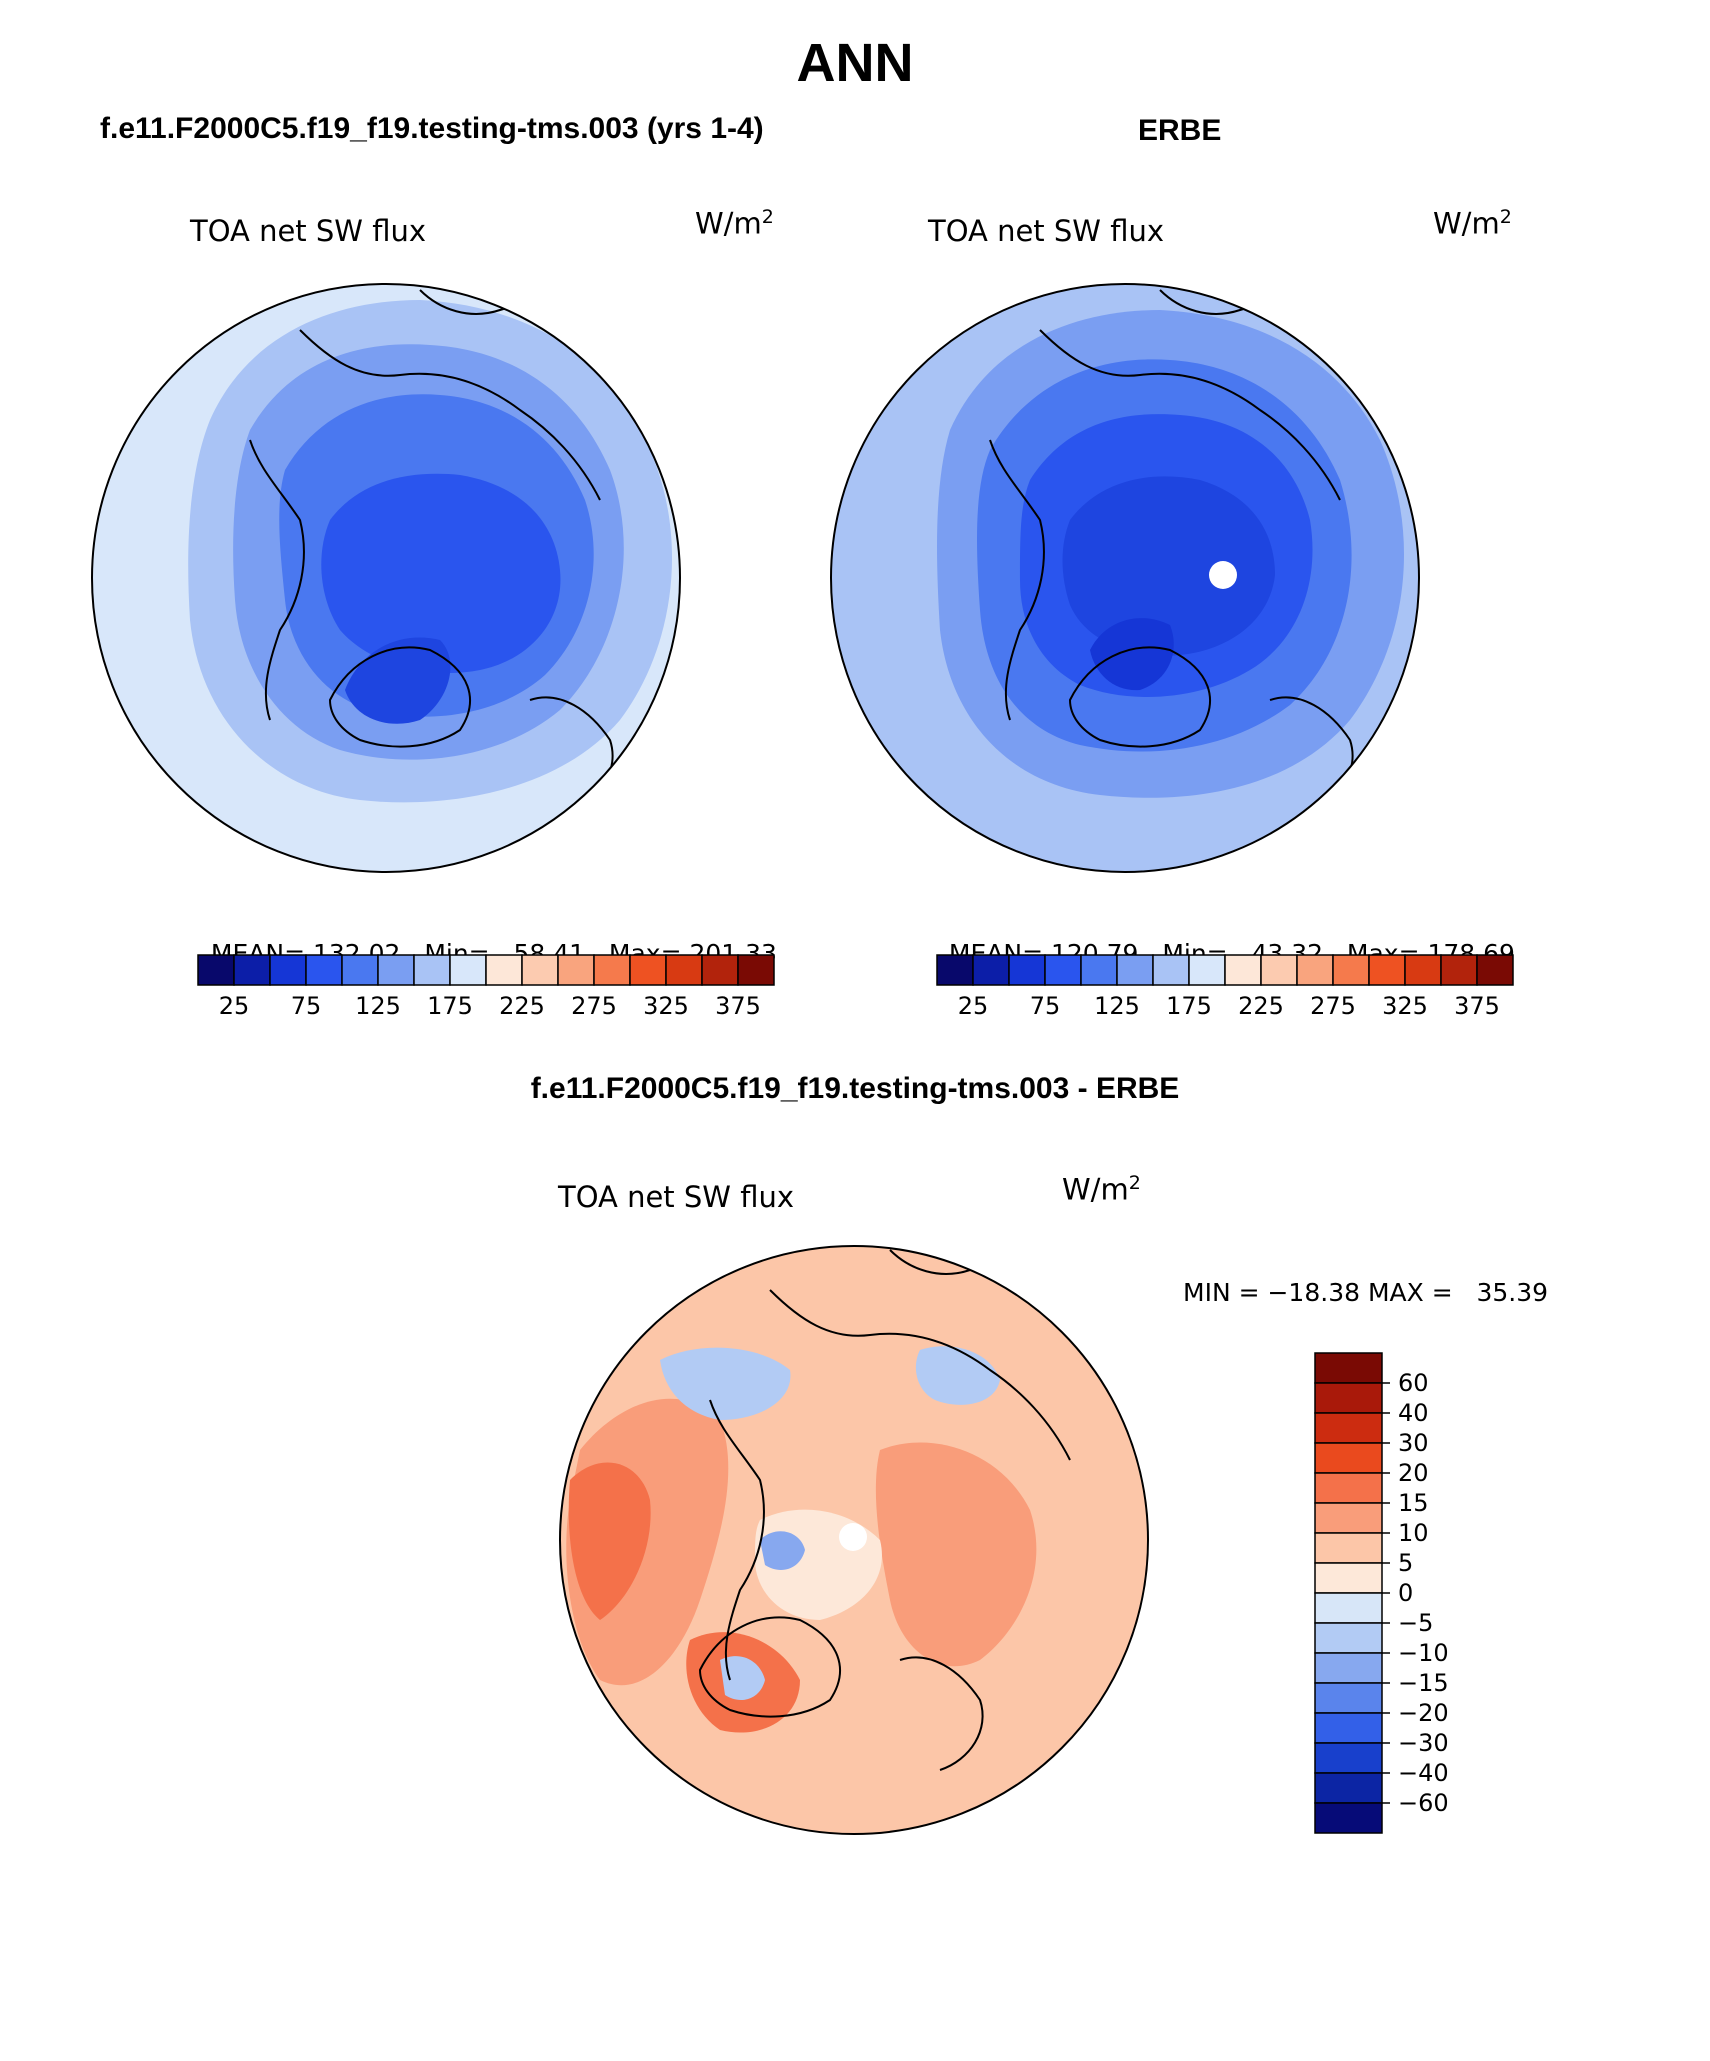 This screenshot has height=2061, width=1710. What do you see at coordinates (1477, 1006) in the screenshot?
I see `obs-colorbar-tick-label: 375` at bounding box center [1477, 1006].